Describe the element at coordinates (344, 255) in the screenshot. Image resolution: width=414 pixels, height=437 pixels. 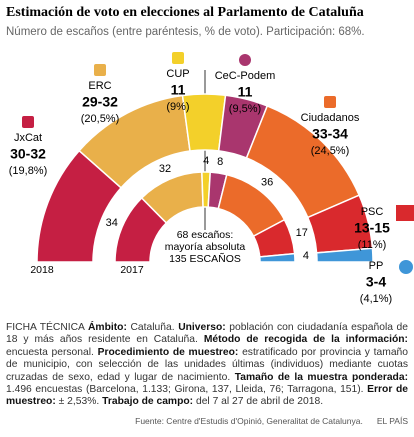
I see `seat-arc-2018` at that location.